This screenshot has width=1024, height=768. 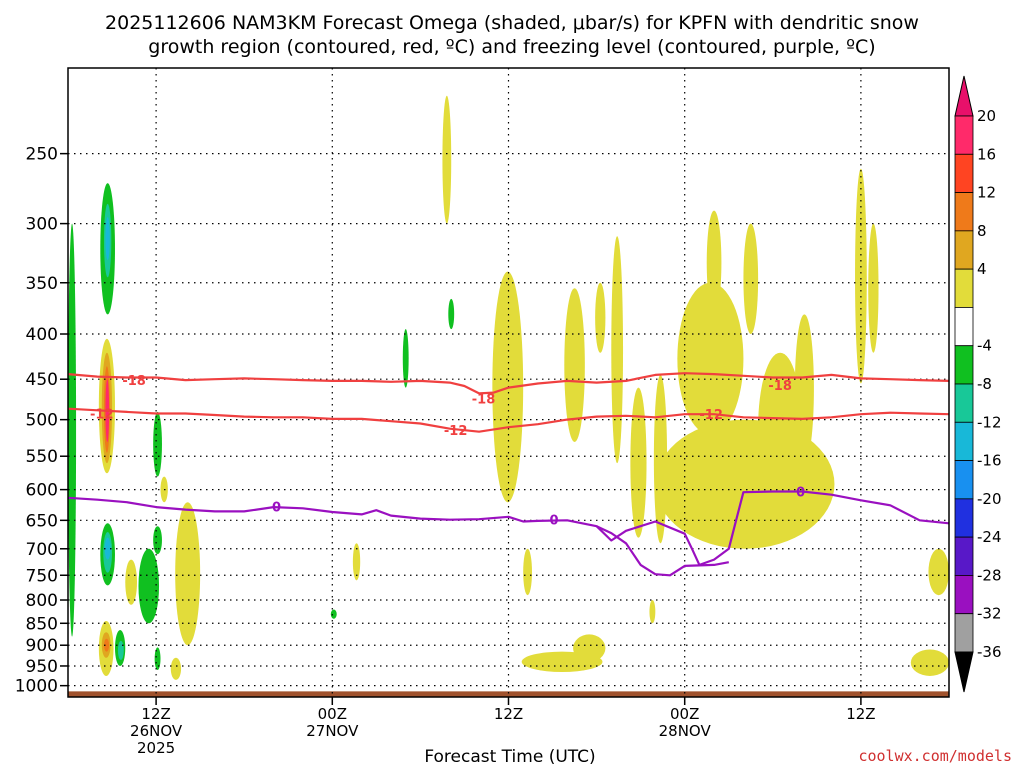 I want to click on y-tick-label: 500, so click(x=42, y=421).